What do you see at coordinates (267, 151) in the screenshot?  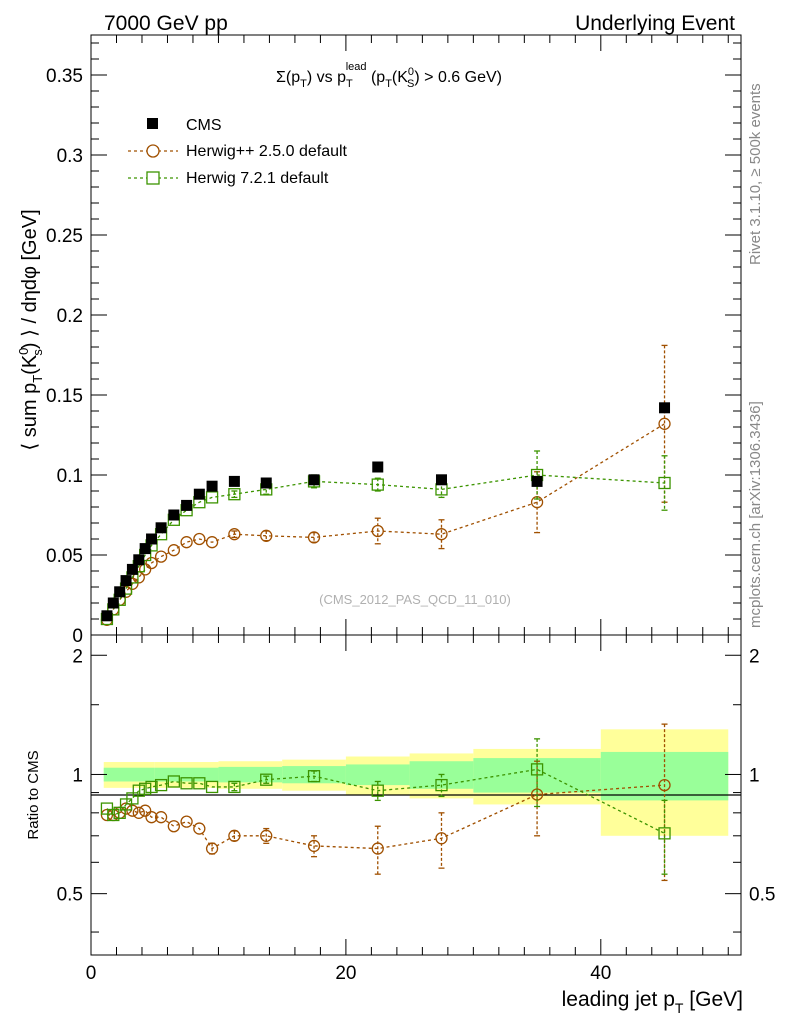 I see `legend-herwigpp-label: Herwig++ 2.5.0 default` at bounding box center [267, 151].